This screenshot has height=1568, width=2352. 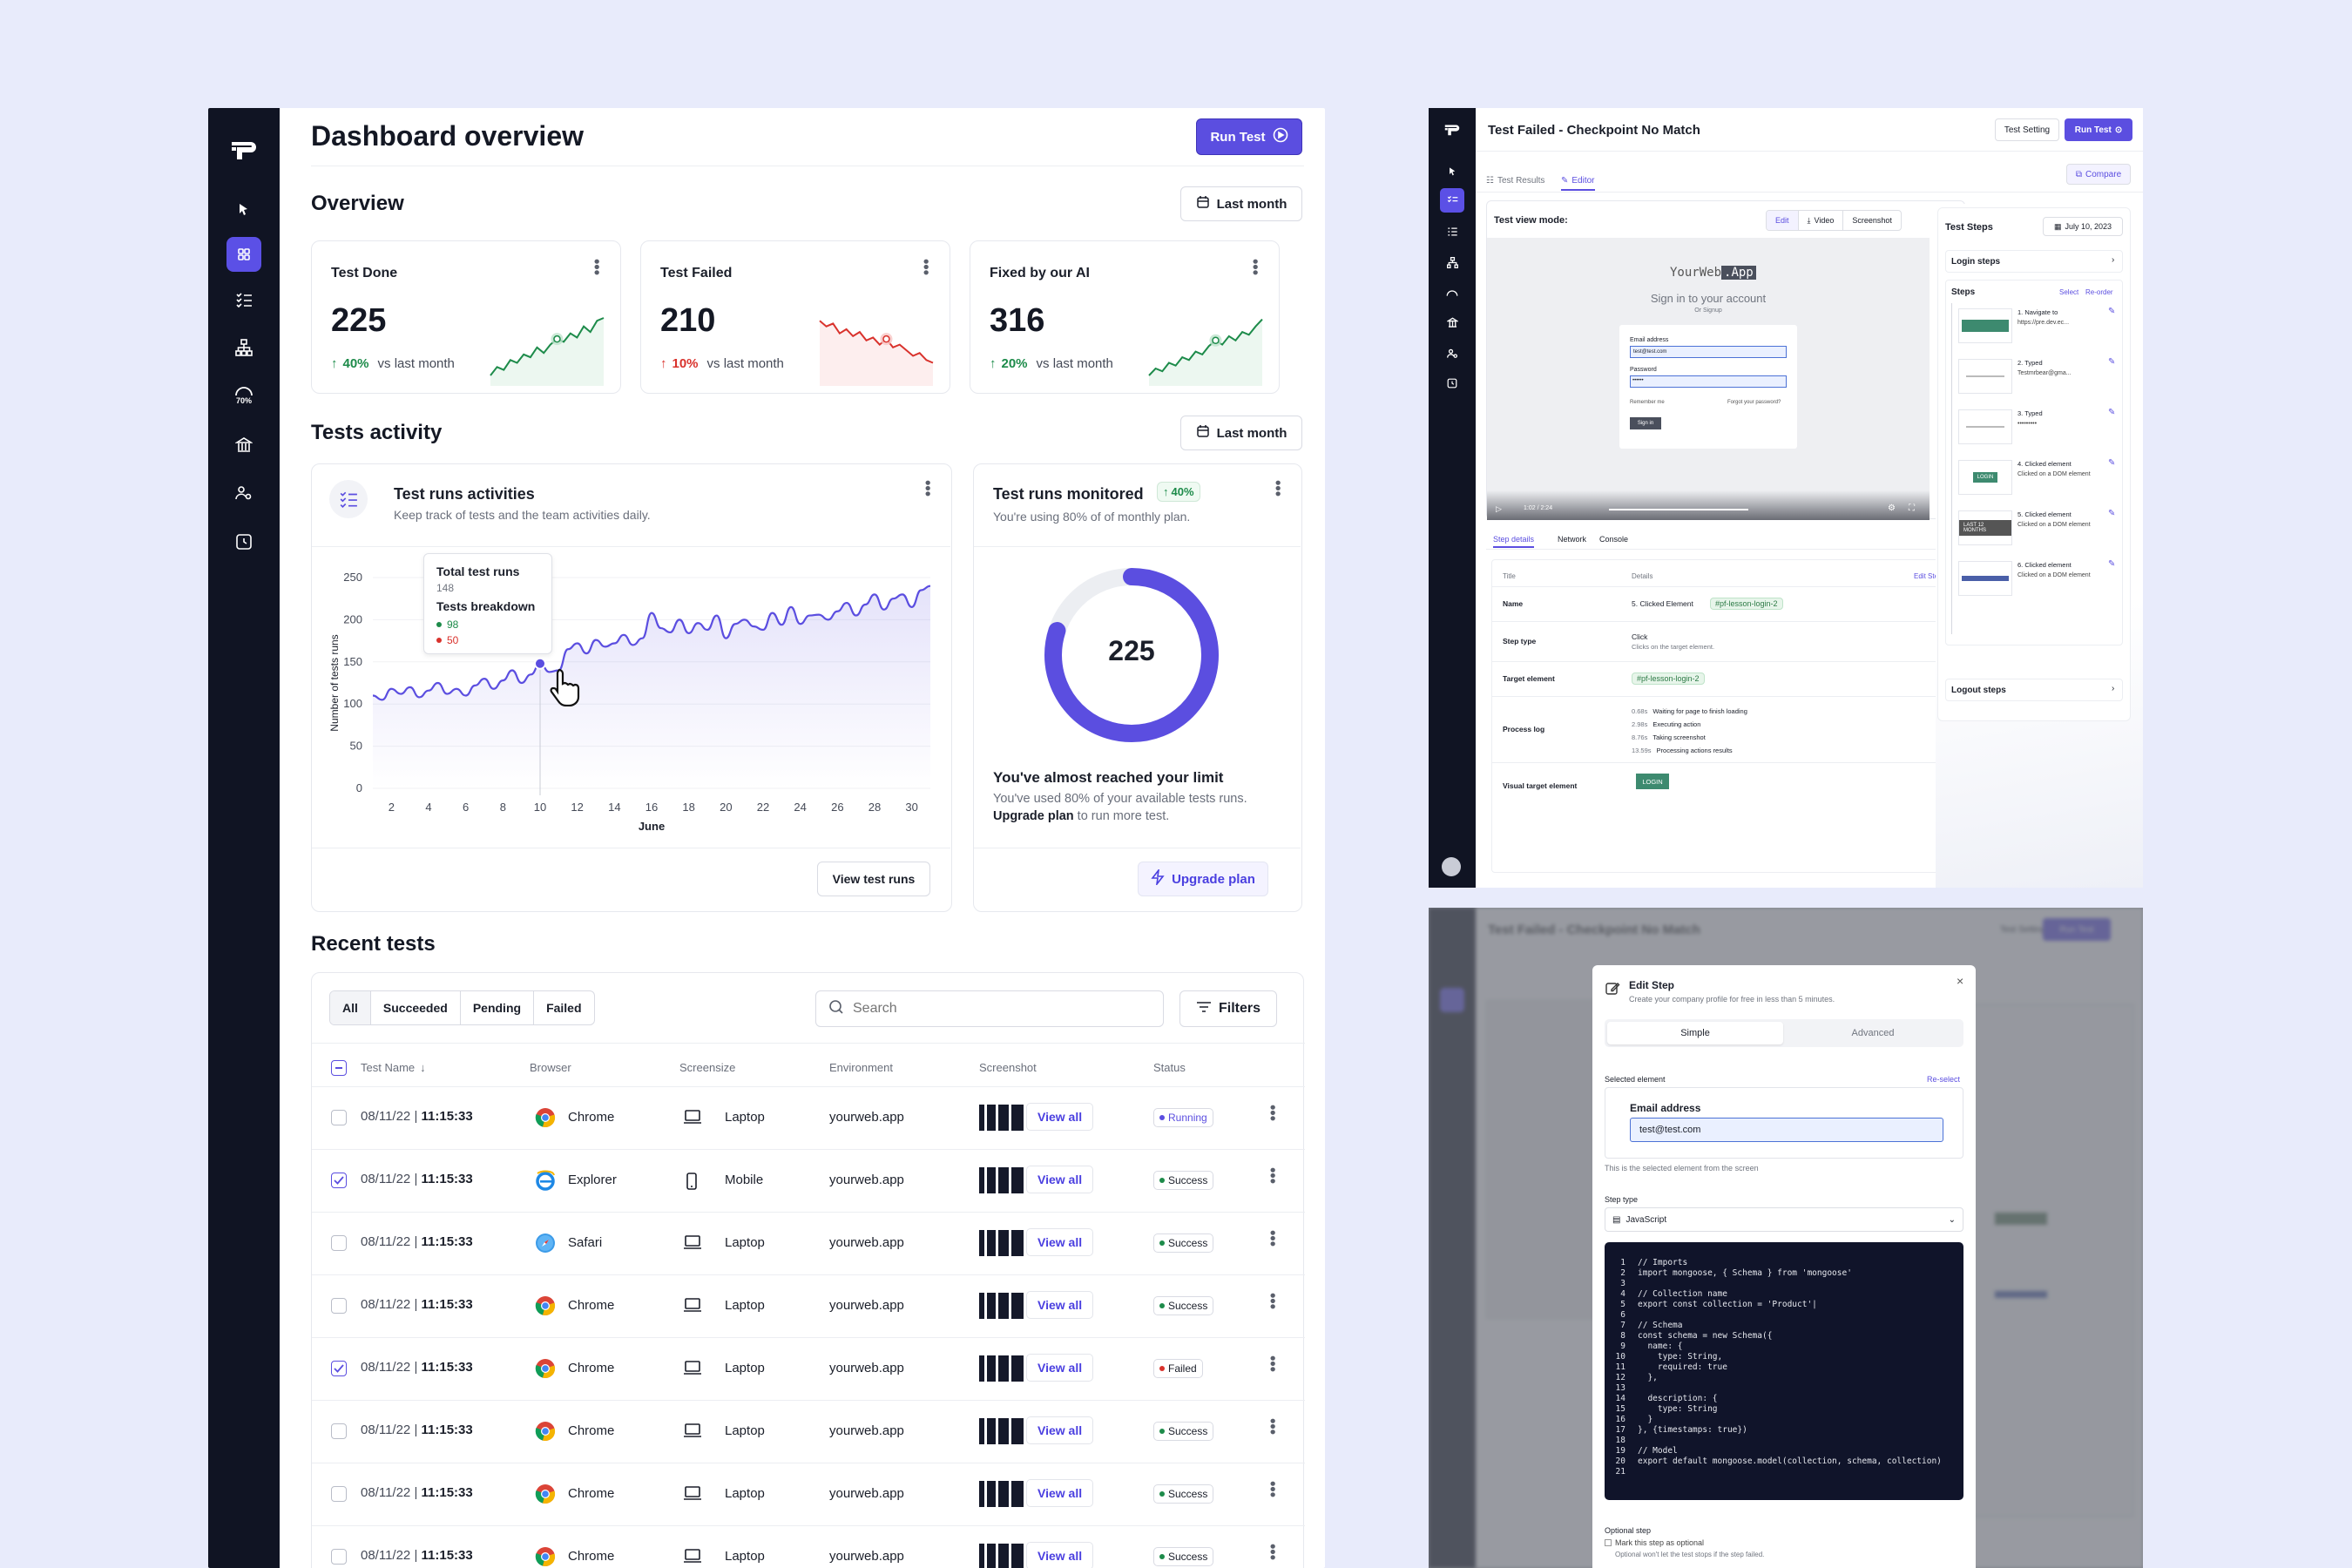 What do you see at coordinates (1928, 576) in the screenshot?
I see `edit-step-link: Edit Step` at bounding box center [1928, 576].